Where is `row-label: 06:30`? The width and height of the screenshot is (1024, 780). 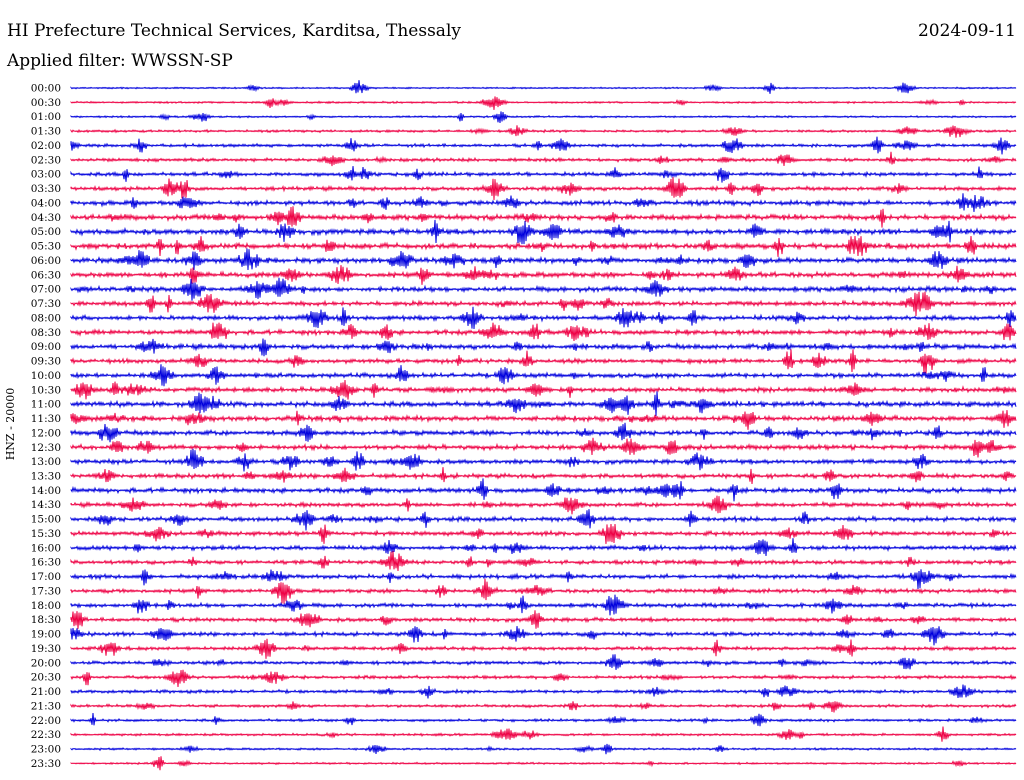 row-label: 06:30 is located at coordinates (46, 275).